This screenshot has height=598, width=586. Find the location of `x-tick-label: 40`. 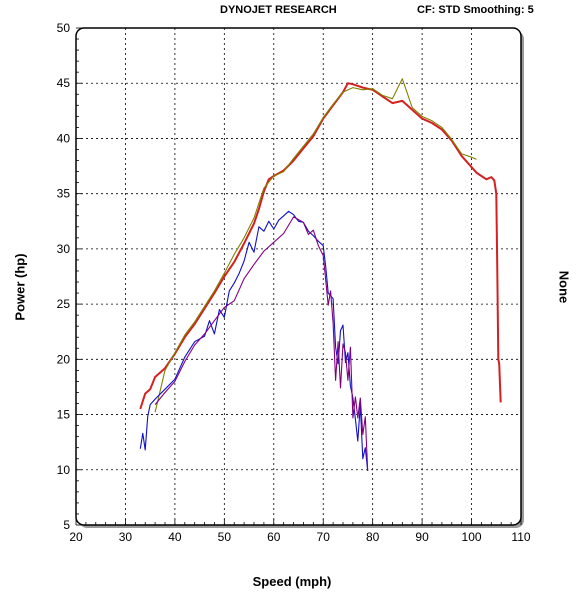

x-tick-label: 40 is located at coordinates (175, 537).